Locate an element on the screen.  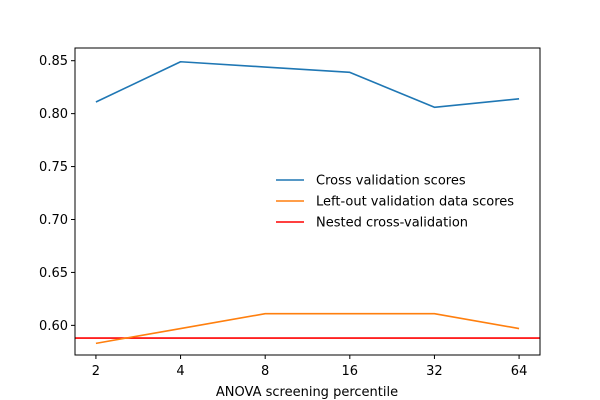
y-tick-label: 0.80 is located at coordinates (53, 114).